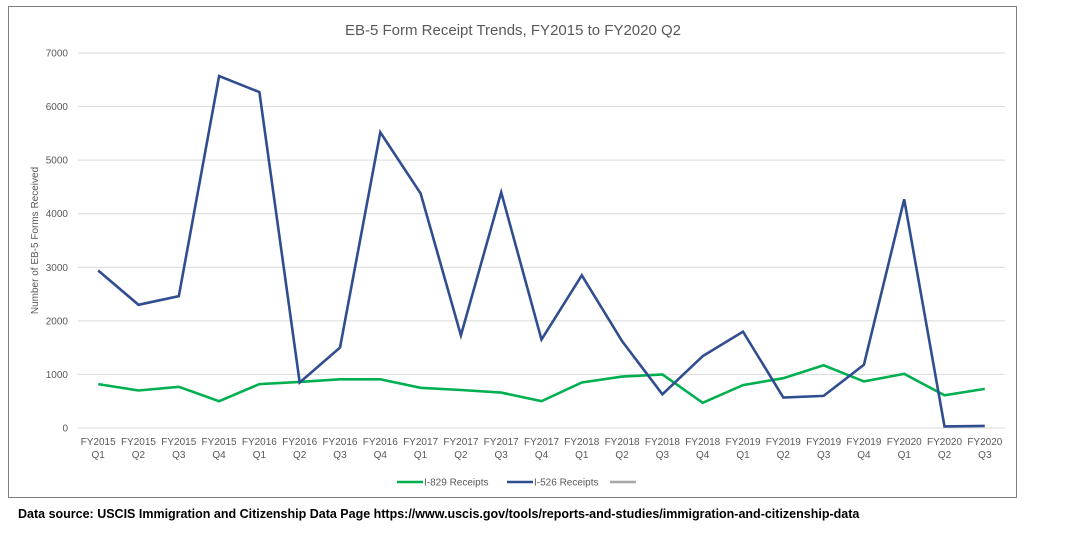 The image size is (1079, 533). Describe the element at coordinates (65, 429) in the screenshot. I see `y-tick-label: 0` at that location.